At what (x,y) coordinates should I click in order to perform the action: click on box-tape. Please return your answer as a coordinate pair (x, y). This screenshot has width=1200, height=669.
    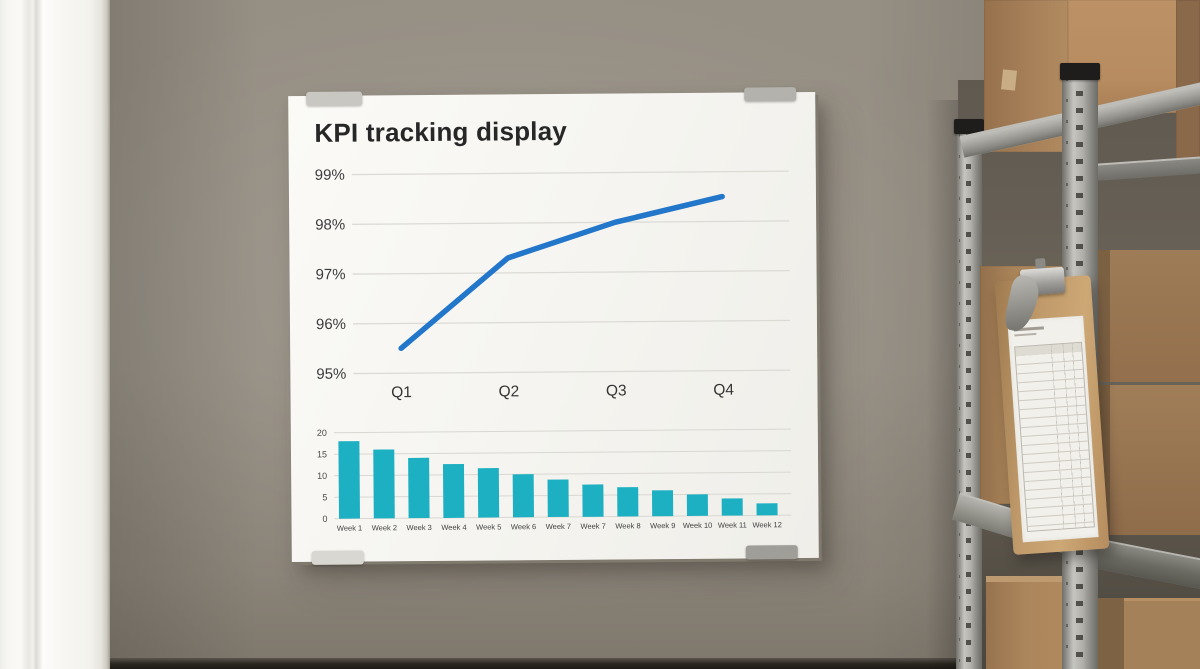
    Looking at the image, I should click on (1009, 80).